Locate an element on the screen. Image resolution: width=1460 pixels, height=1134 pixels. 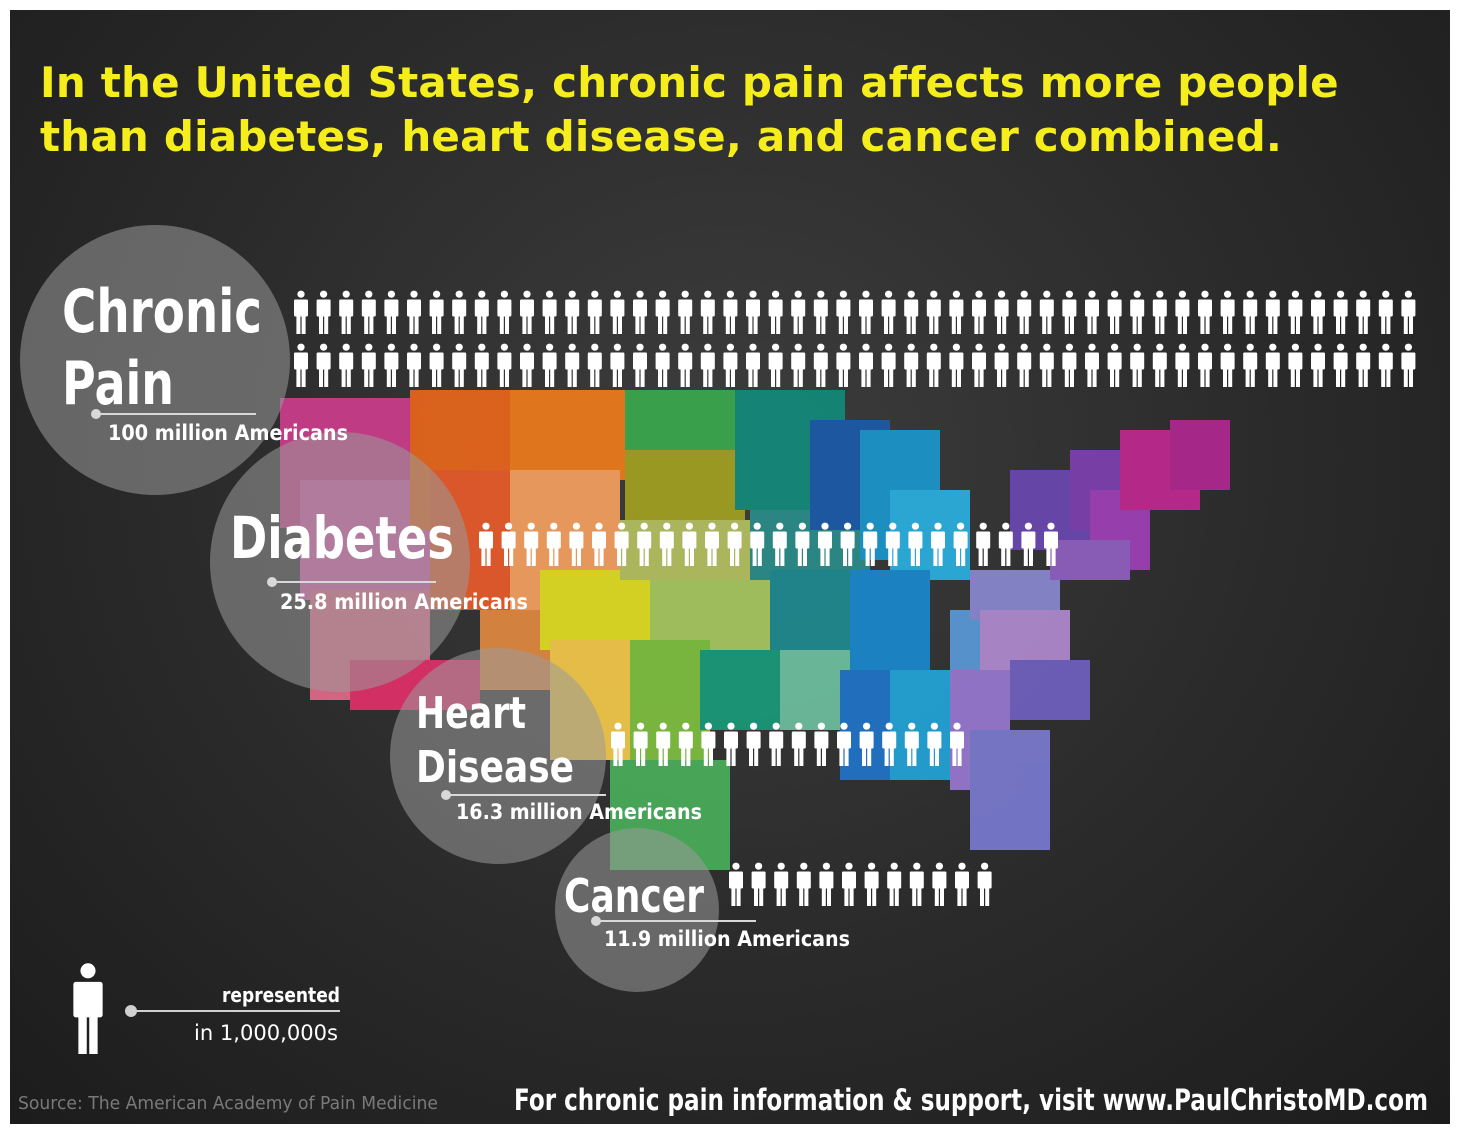
value-label-heart-disease: 16.3 million Americans is located at coordinates (579, 812).